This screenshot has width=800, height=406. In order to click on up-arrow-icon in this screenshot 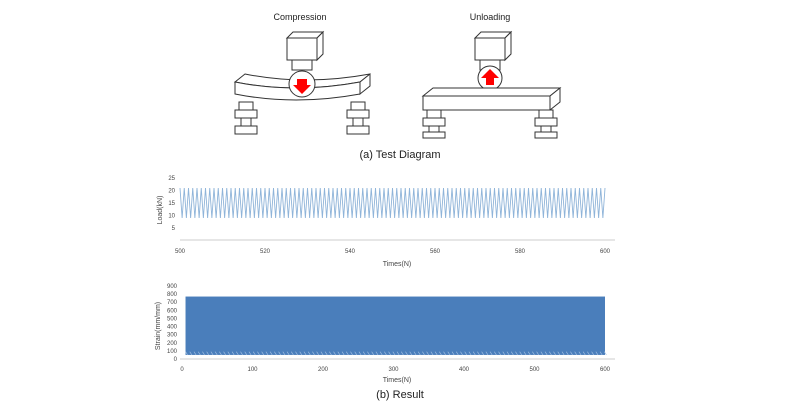, I will do `click(490, 77)`.